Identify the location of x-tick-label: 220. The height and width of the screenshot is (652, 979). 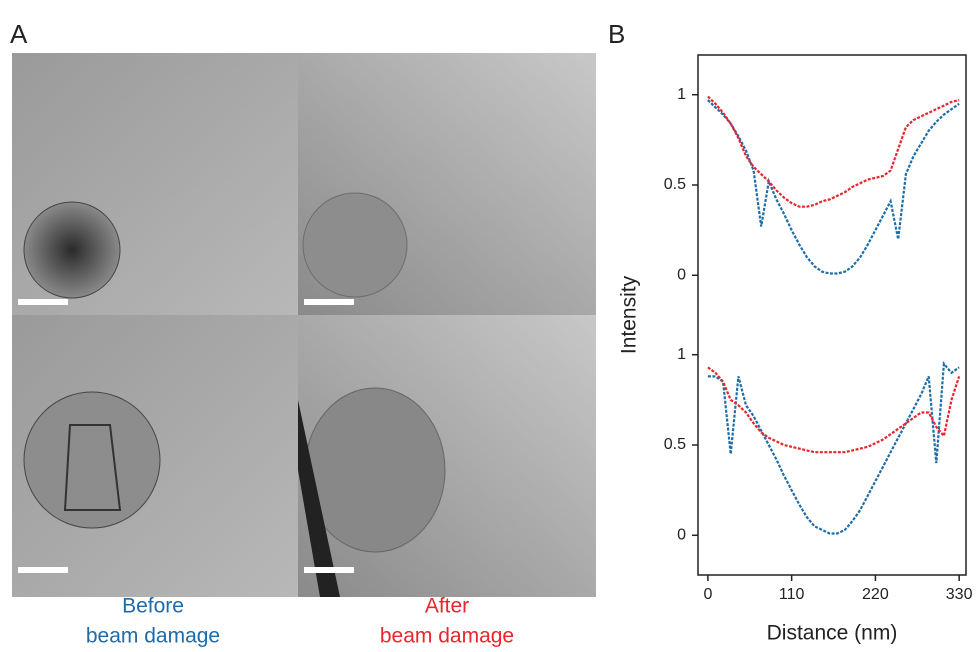
(875, 594).